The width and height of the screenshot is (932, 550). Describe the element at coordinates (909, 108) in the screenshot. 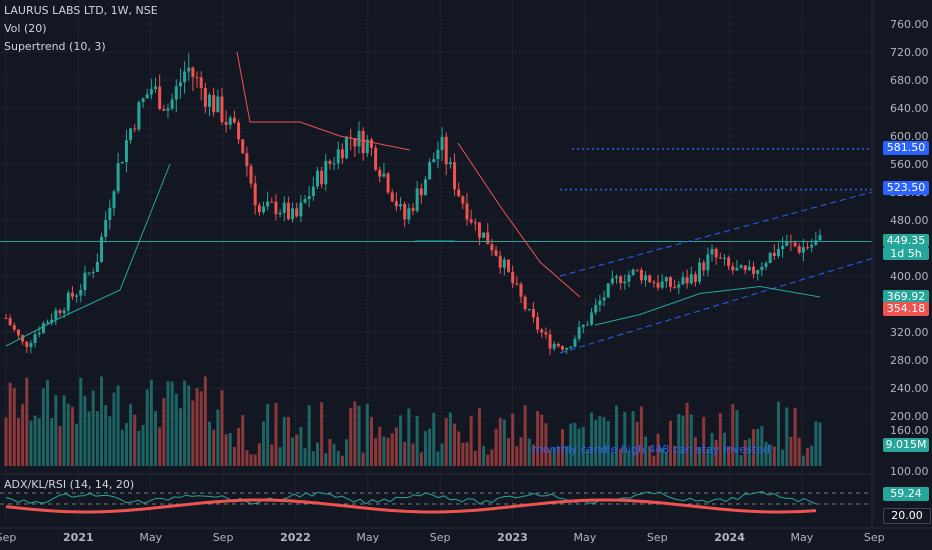

I see `y-tick-label: 640.00` at that location.